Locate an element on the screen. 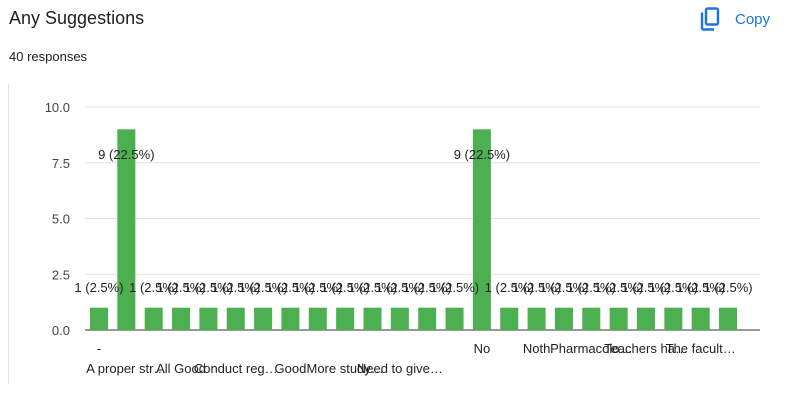 The image size is (787, 393). y-tick-label: 10.0 is located at coordinates (57, 107).